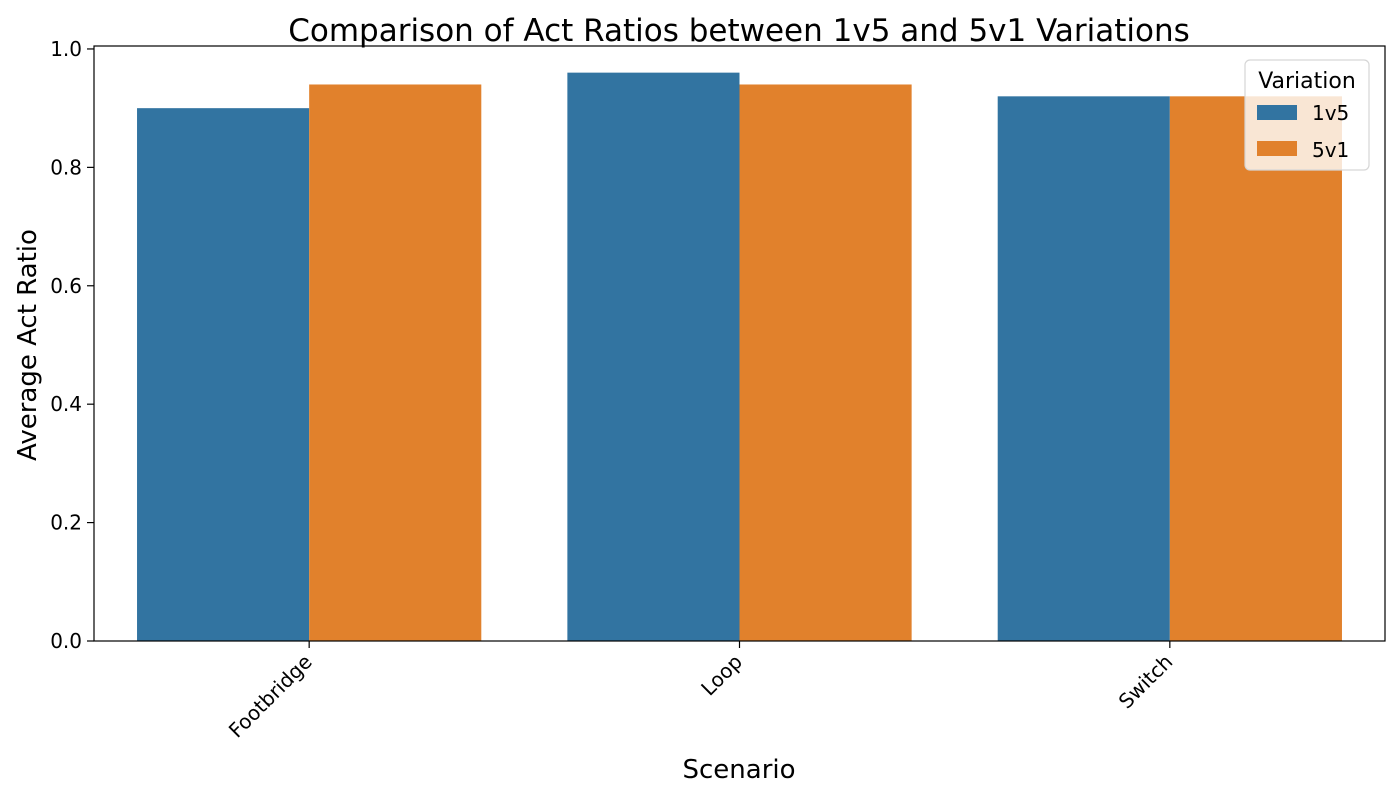 Image resolution: width=1400 pixels, height=800 pixels. I want to click on bar-1v5-footbridge, so click(223, 374).